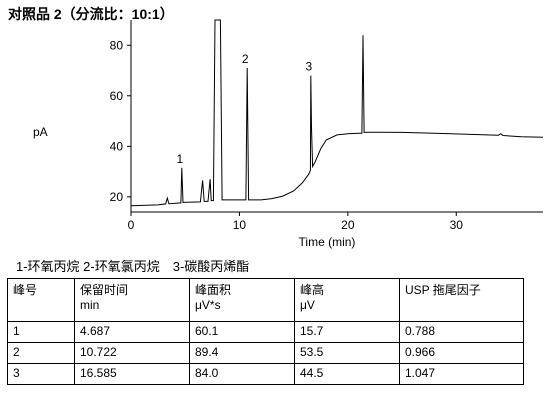 This screenshot has height=400, width=551. I want to click on table-header-row: 峰号 保留时间 min 峰面积 μV*s 峰高 μV USP 拖尾因子, so click(265, 300).